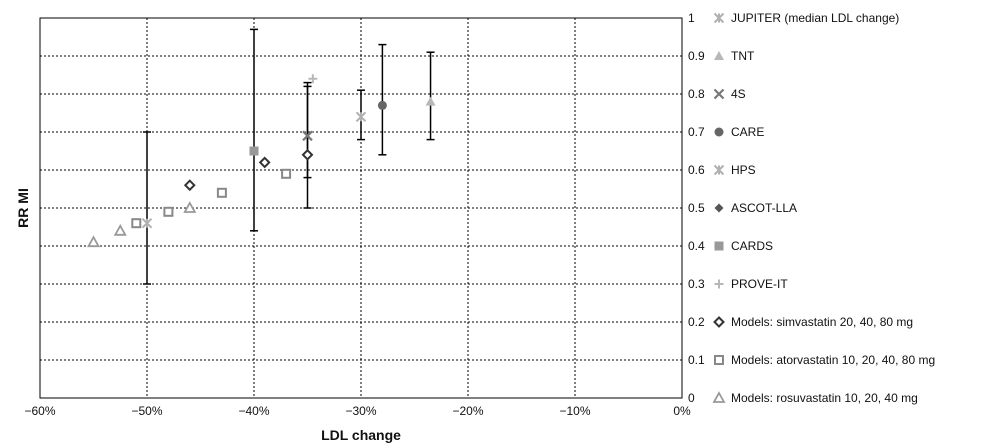 Image resolution: width=1008 pixels, height=446 pixels. What do you see at coordinates (253, 411) in the screenshot?
I see `x-tick-label: −40%` at bounding box center [253, 411].